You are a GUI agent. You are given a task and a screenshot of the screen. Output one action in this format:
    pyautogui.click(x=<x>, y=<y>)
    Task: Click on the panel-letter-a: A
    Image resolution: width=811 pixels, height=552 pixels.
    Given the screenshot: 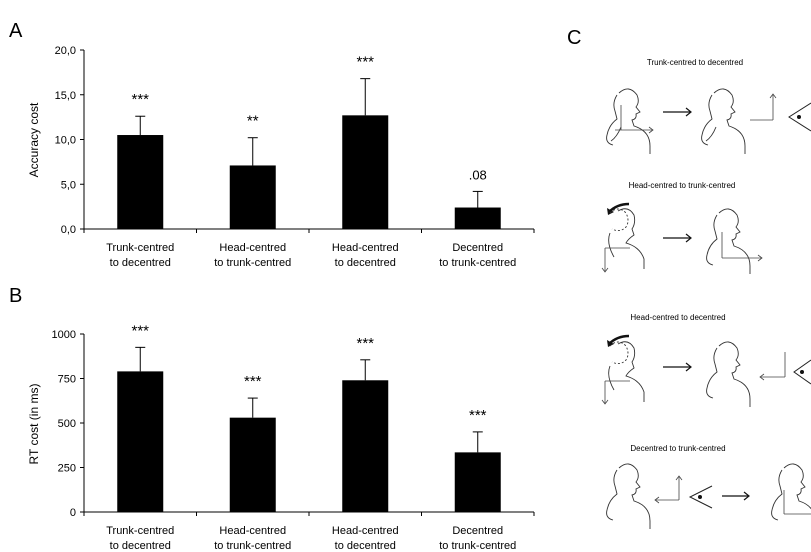 What is the action you would take?
    pyautogui.click(x=16, y=31)
    